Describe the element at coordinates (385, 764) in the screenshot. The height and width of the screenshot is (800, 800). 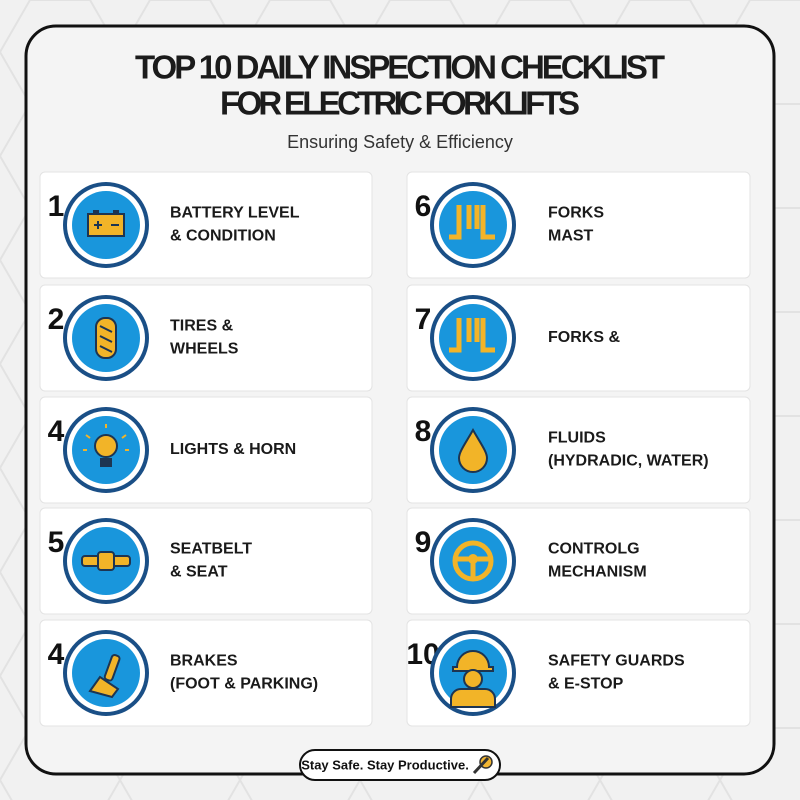
I see `footer-text: Stay Safe. Stay Productive.` at that location.